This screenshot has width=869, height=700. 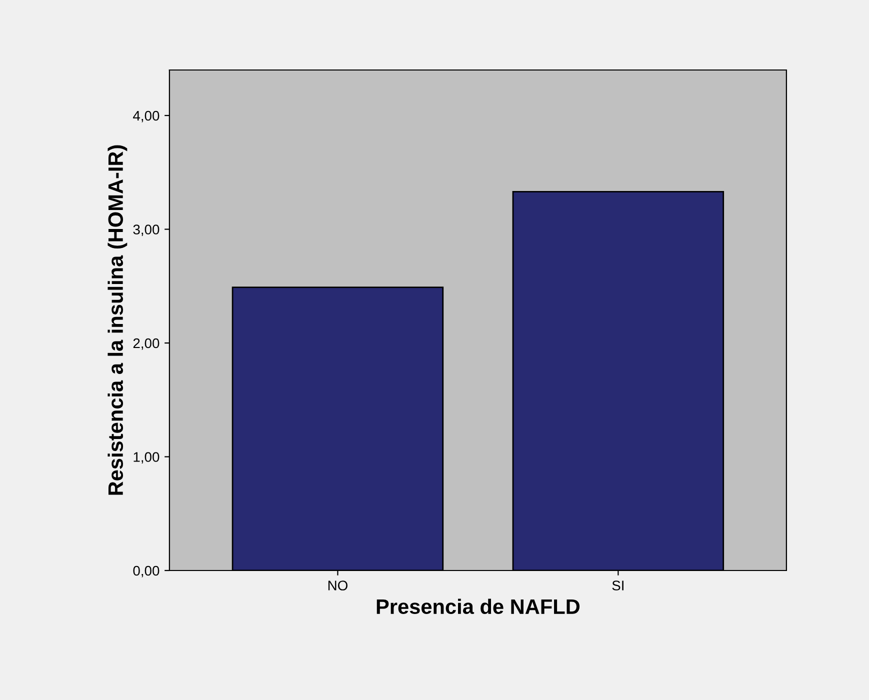 What do you see at coordinates (147, 458) in the screenshot?
I see `y-tick-label: 1,00` at bounding box center [147, 458].